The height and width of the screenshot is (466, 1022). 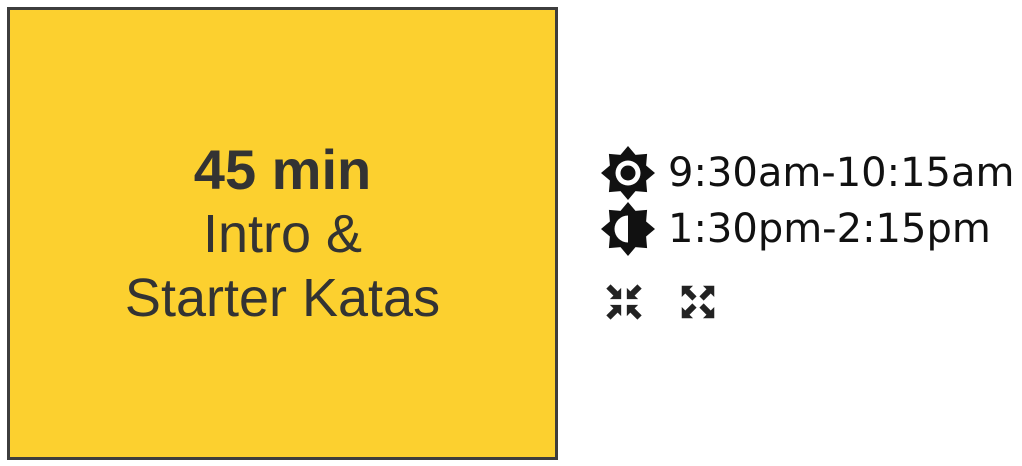 I want to click on session-title-line-1: Intro &, so click(x=282, y=233).